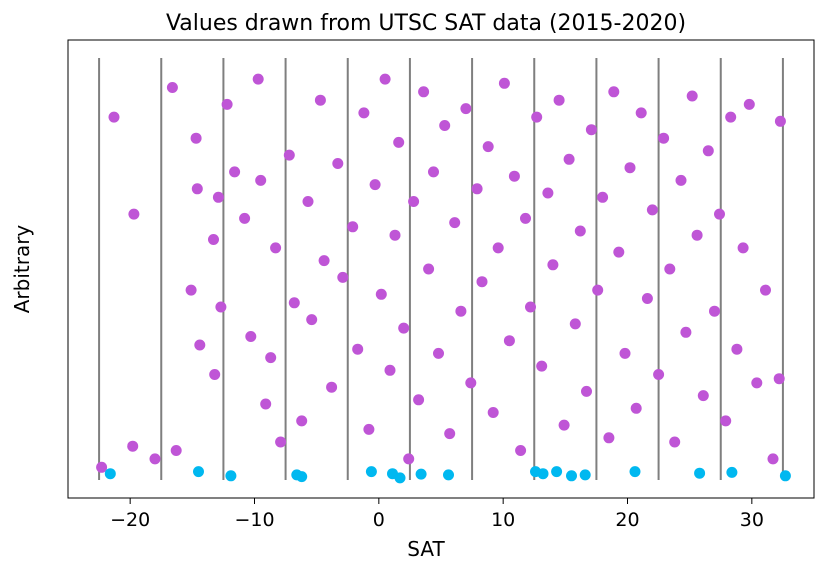 The height and width of the screenshot is (575, 823). I want to click on x-tick-label: −20, so click(130, 520).